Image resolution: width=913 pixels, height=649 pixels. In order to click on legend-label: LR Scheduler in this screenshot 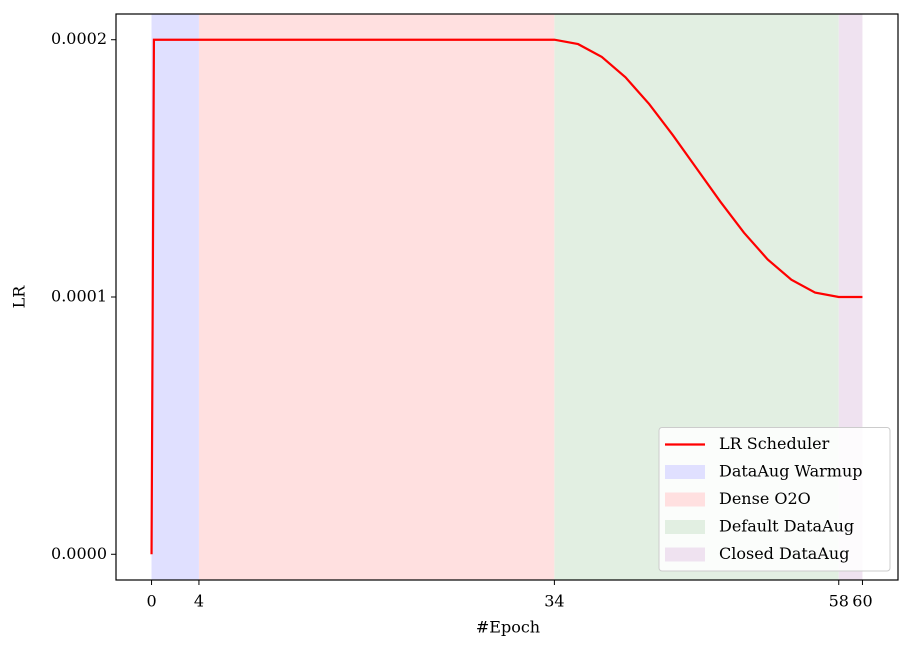, I will do `click(774, 443)`.